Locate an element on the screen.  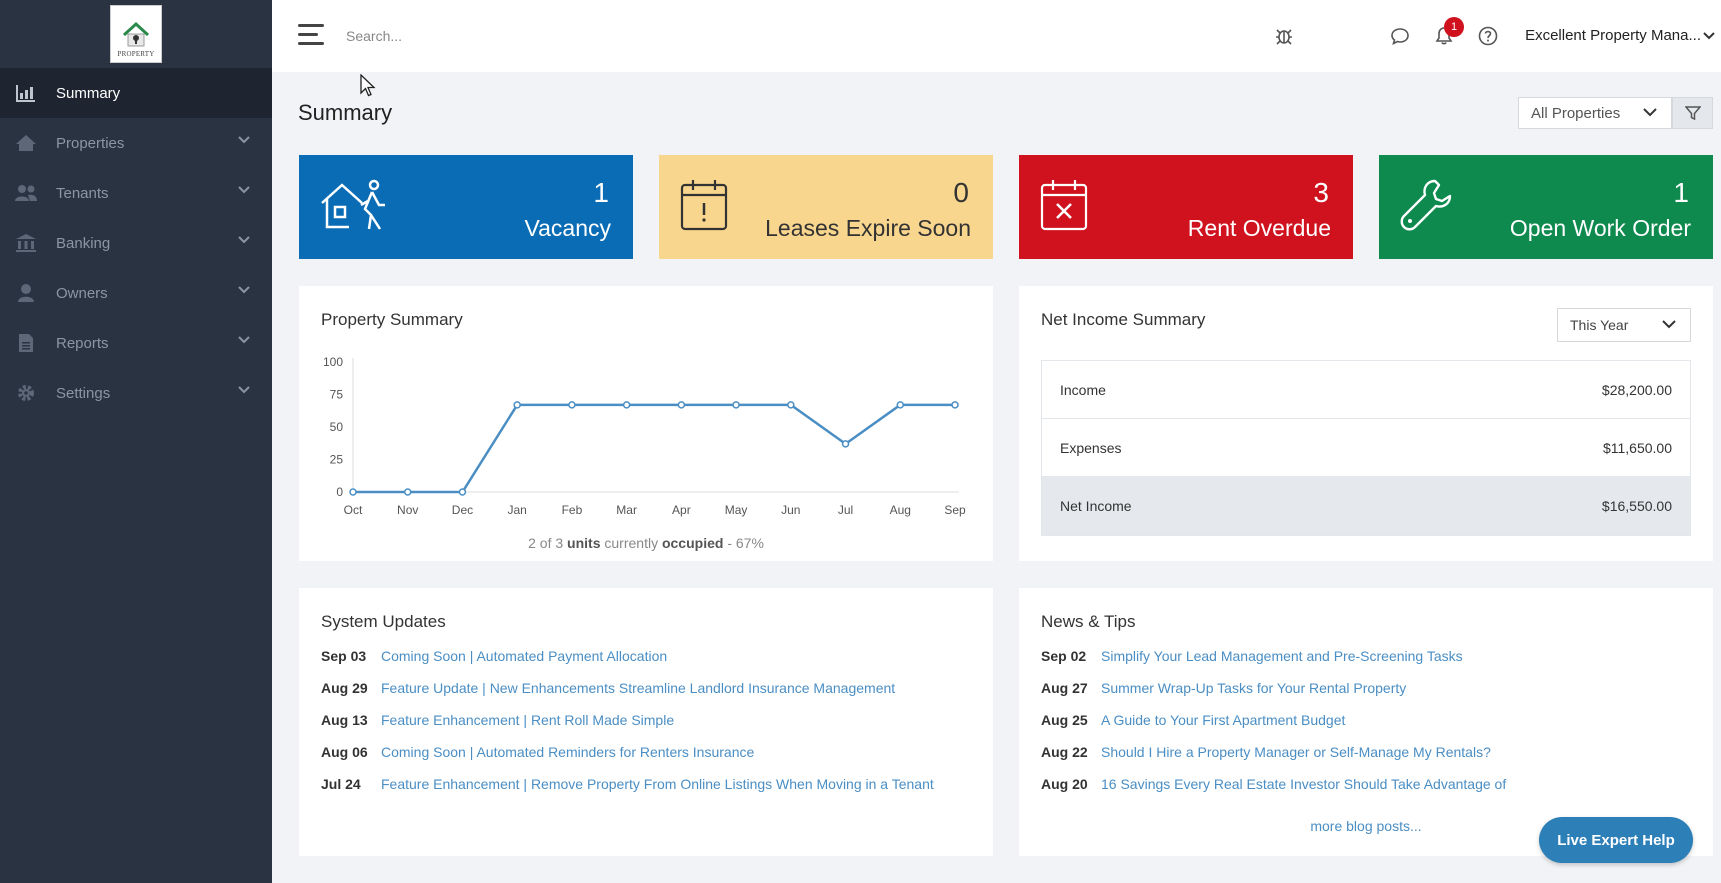
menu-toggle-icon is located at coordinates (311, 35).